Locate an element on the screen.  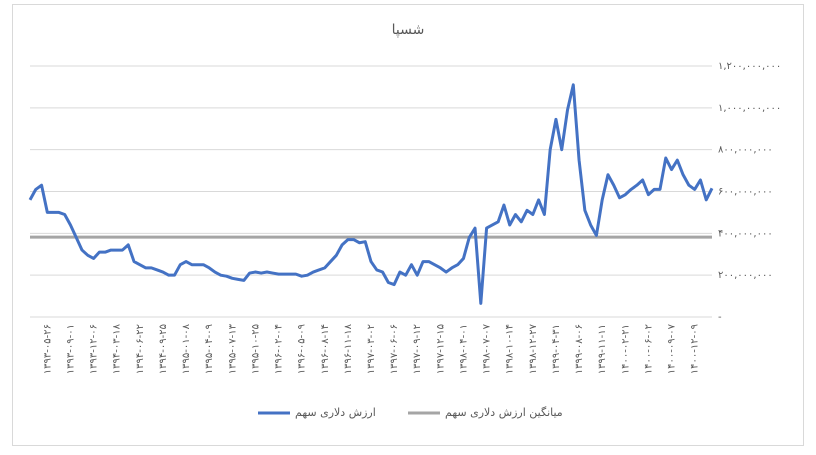
x-tick-label: ۱۳۹۶-۱۱-۱۸ is located at coordinates (348, 348).